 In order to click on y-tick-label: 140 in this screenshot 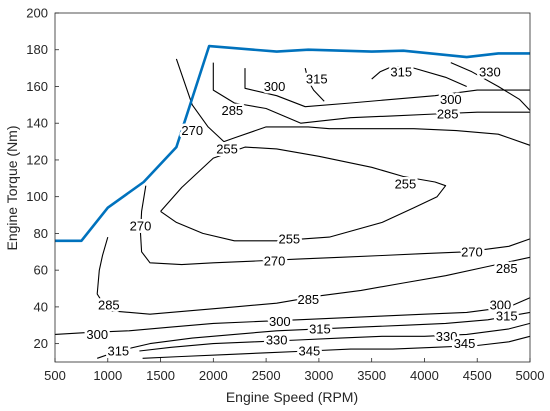, I will do `click(37, 123)`.